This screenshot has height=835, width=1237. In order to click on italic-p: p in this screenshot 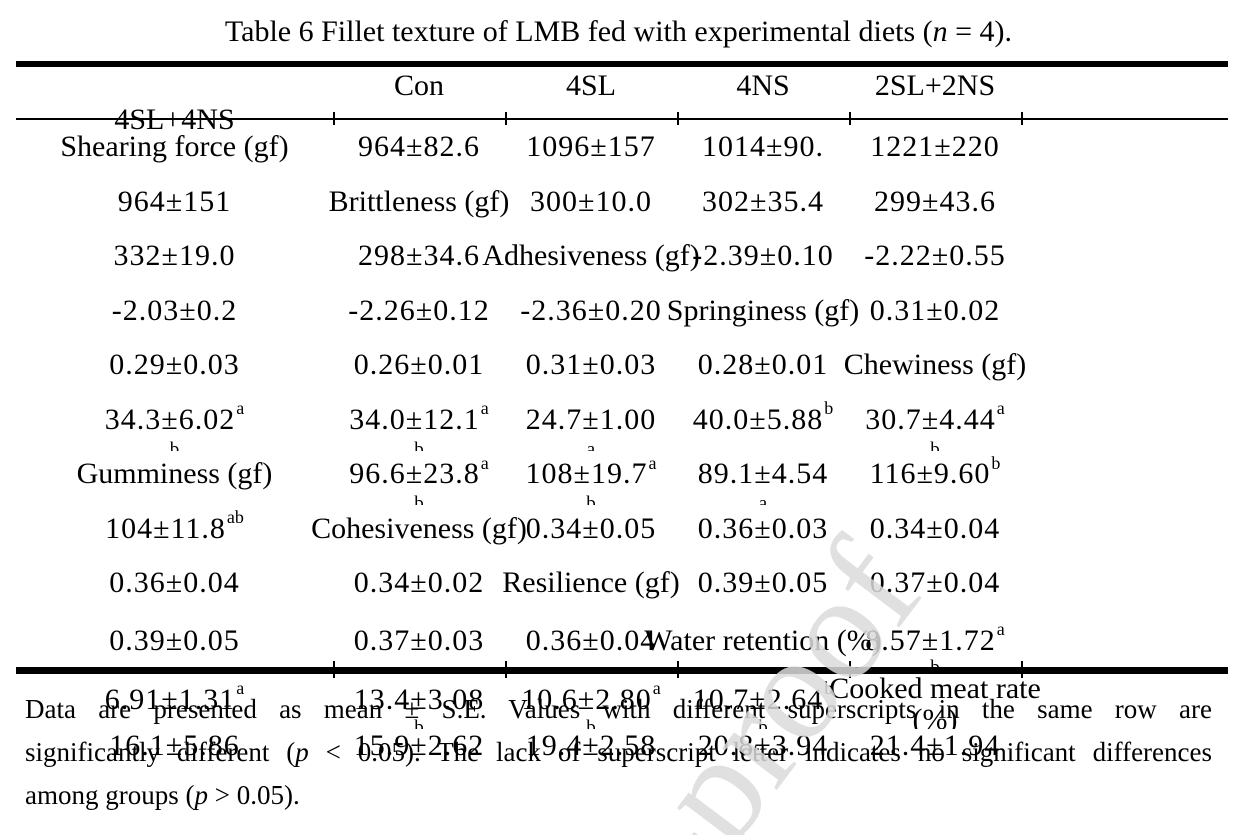, I will do `click(201, 795)`.